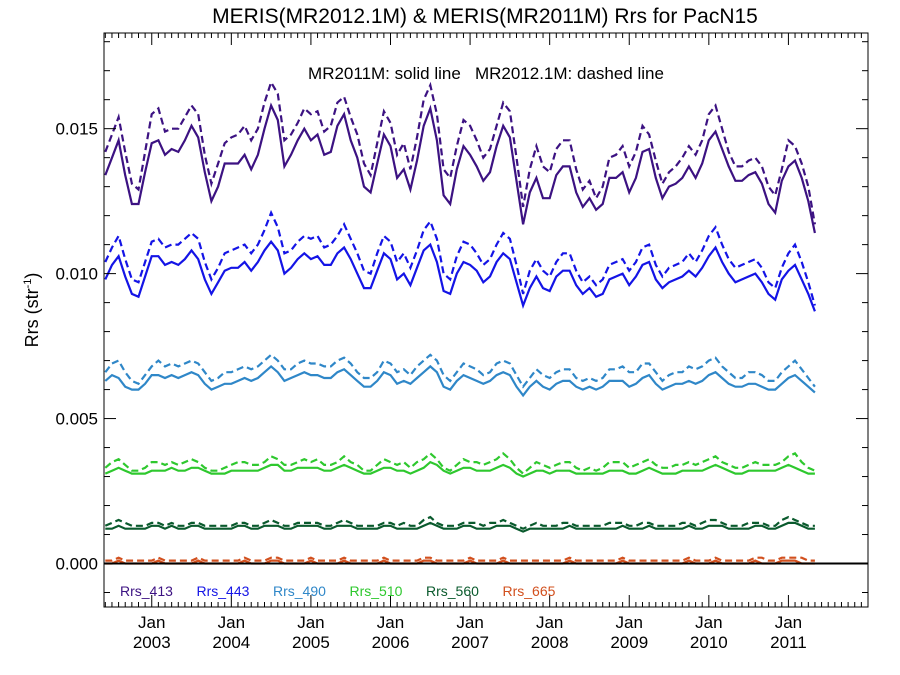  What do you see at coordinates (460, 381) in the screenshot?
I see `line-Rrs_490-solid` at bounding box center [460, 381].